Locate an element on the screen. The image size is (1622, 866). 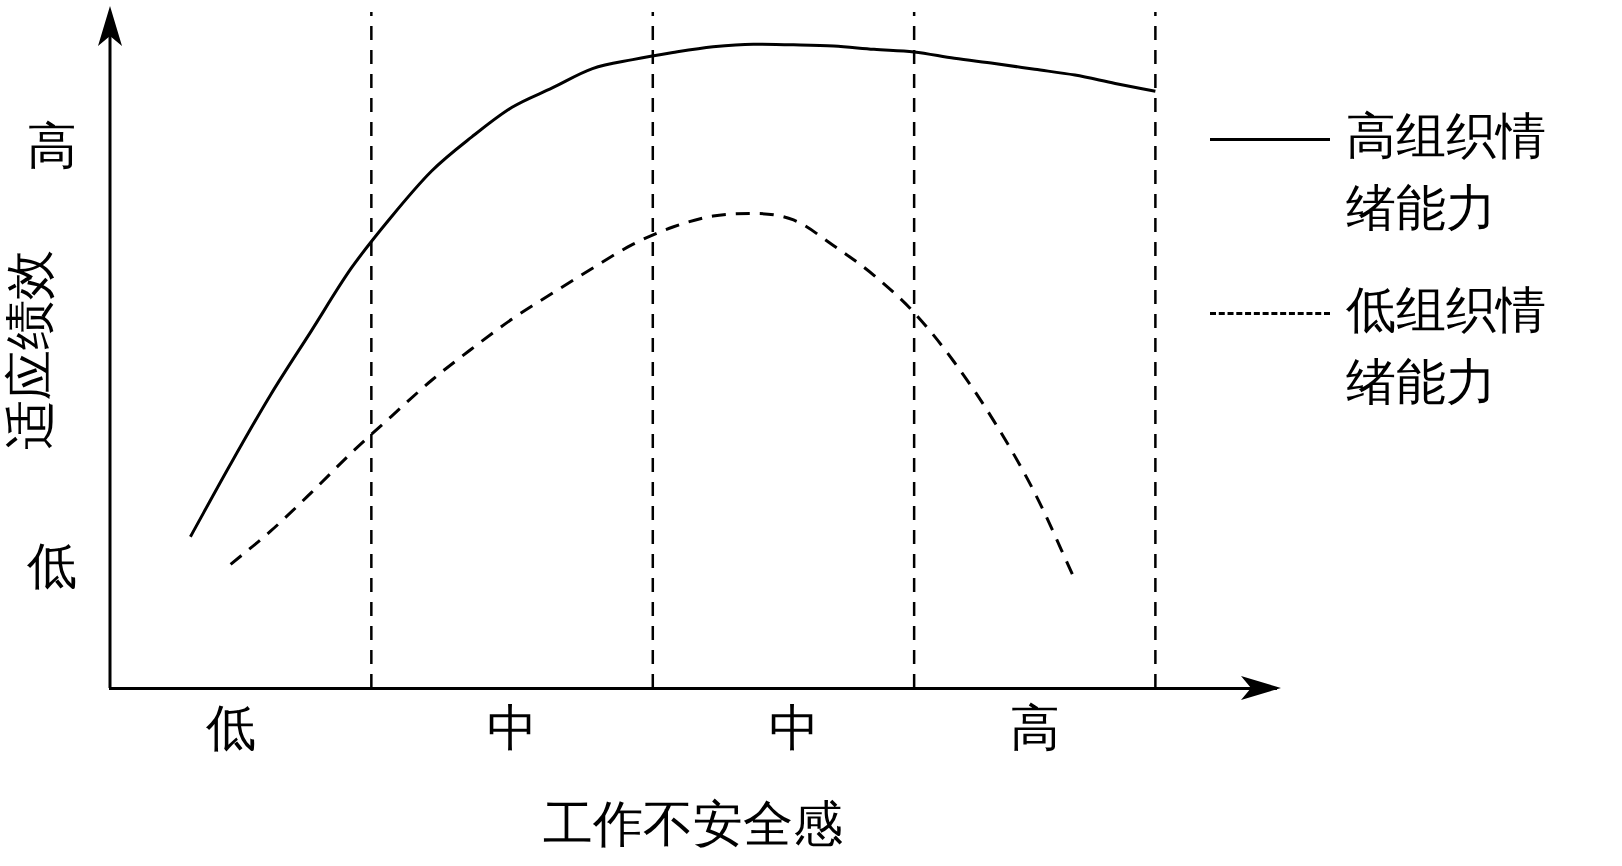
legend-label: 低组织情绪能力 is located at coordinates (1446, 346).